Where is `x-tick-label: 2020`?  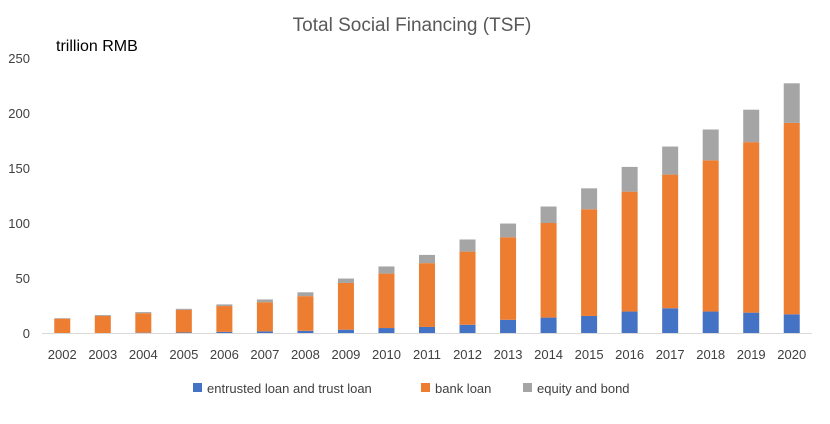 x-tick-label: 2020 is located at coordinates (791, 354).